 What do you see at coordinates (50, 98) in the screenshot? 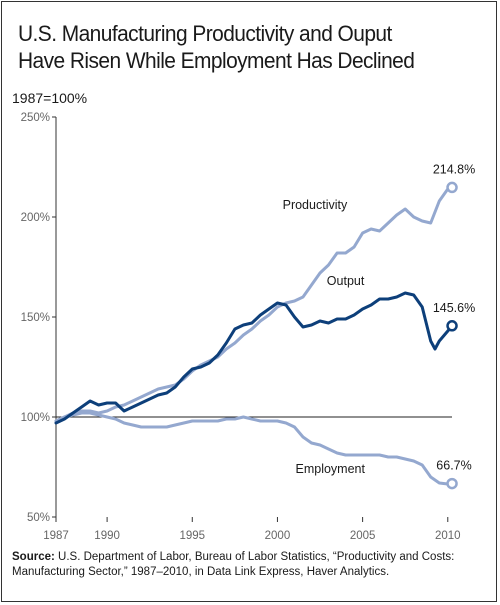
I see `chart-subtitle: 1987=100%` at bounding box center [50, 98].